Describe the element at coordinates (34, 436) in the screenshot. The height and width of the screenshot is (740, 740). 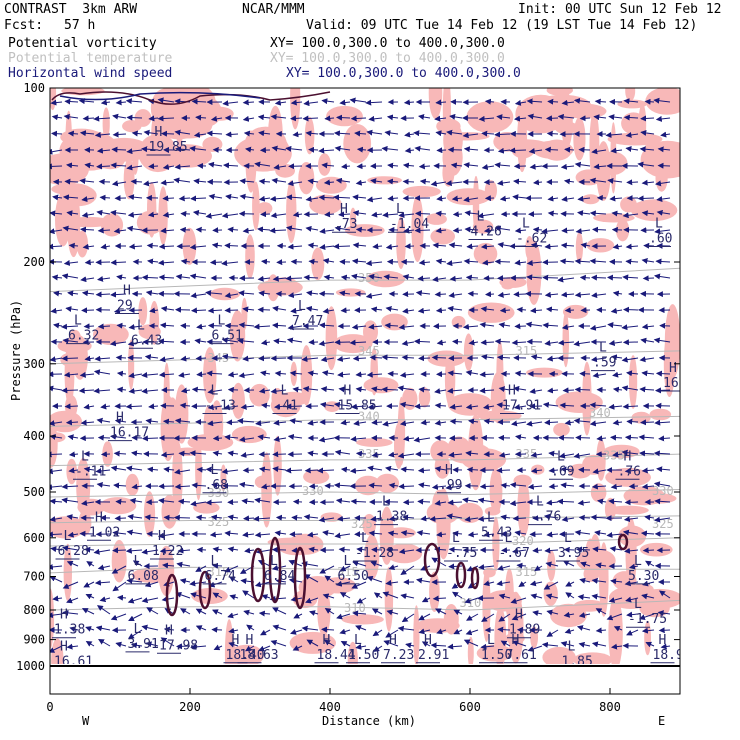
I see `y-tick-label: 400` at that location.